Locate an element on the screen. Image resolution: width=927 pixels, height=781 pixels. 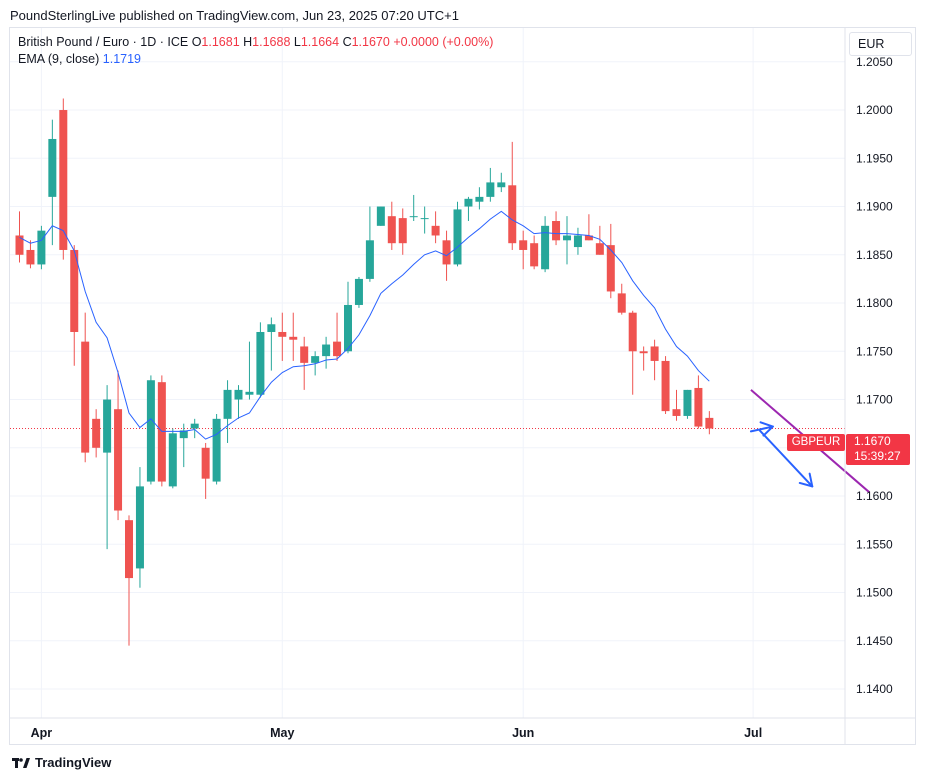
low-value: 1.1664 is located at coordinates (320, 42).